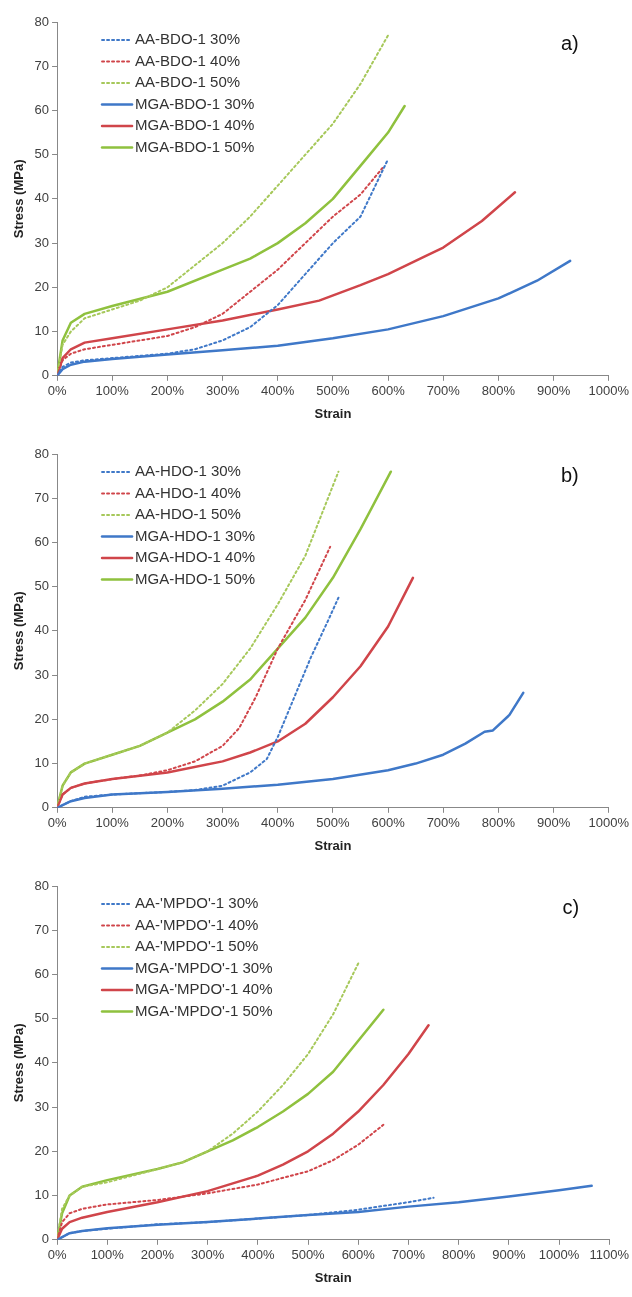 This screenshot has height=1297, width=632. I want to click on annotation: b), so click(569, 474).